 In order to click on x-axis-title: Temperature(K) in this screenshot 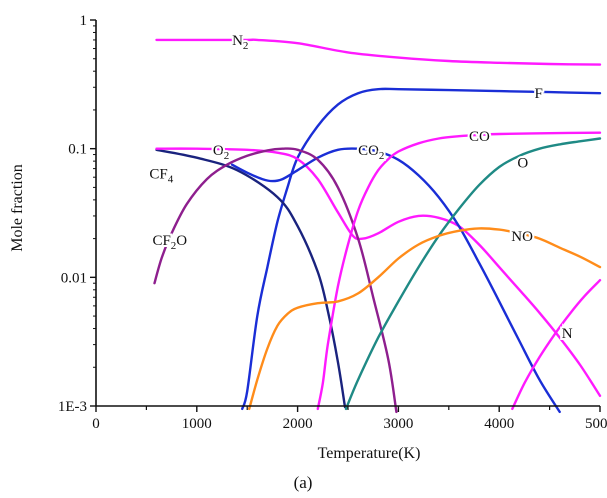, I will do `click(369, 453)`.